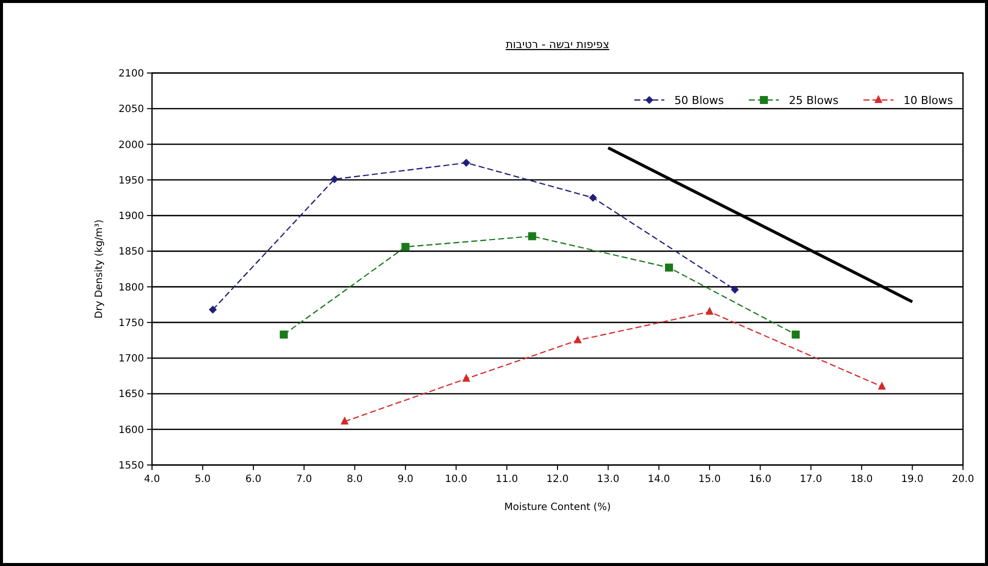 The width and height of the screenshot is (988, 566). What do you see at coordinates (912, 479) in the screenshot?
I see `x-tick-label: 19.0` at bounding box center [912, 479].